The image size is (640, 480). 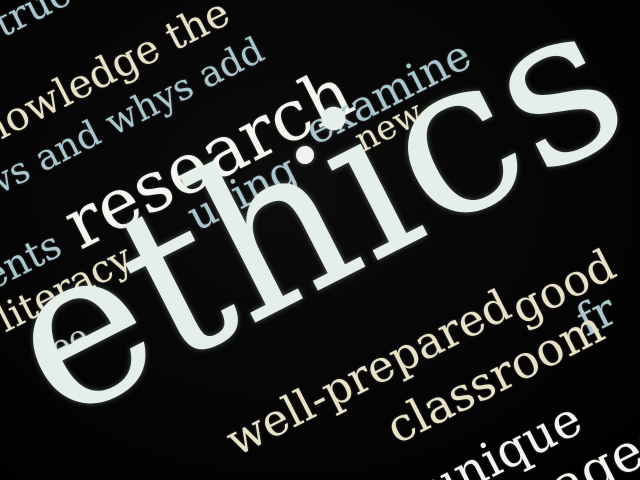 I want to click on word-instruction: structio, so click(x=61, y=27).